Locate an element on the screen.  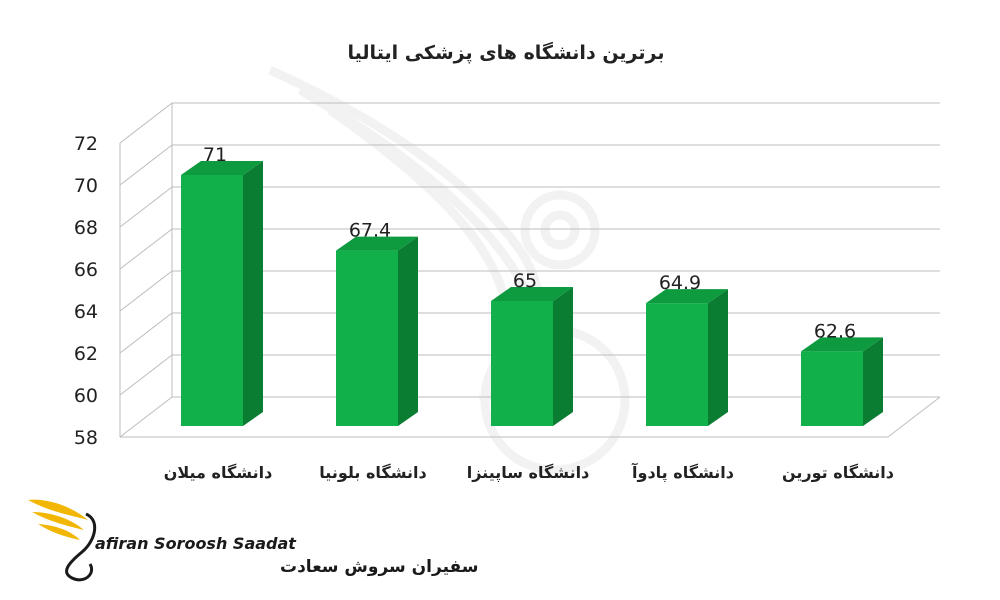
data-label: 62.6 is located at coordinates (835, 331).